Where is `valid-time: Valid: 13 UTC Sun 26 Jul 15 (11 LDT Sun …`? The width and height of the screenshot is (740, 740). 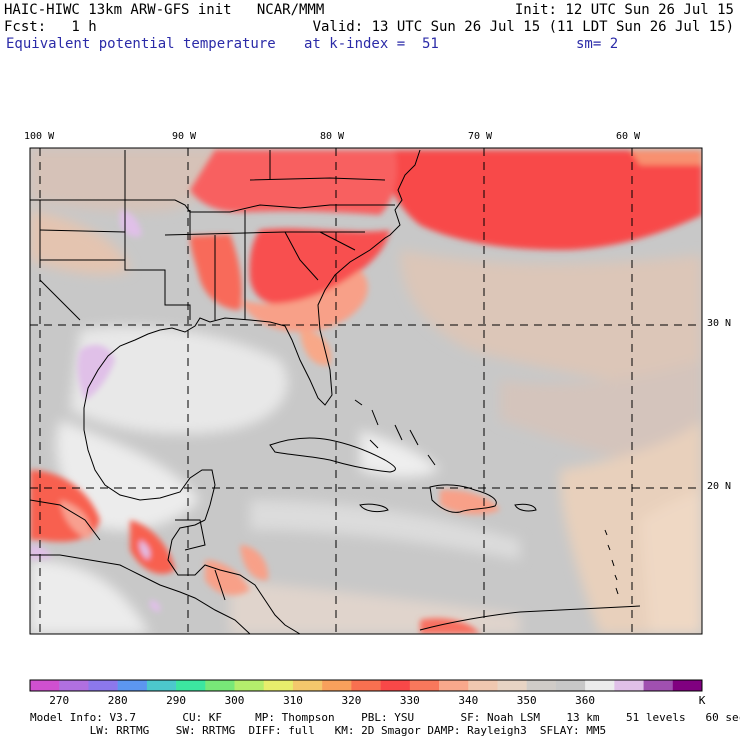 valid-time: Valid: 13 UTC Sun 26 Jul 15 (11 LDT Sun … is located at coordinates (523, 27).